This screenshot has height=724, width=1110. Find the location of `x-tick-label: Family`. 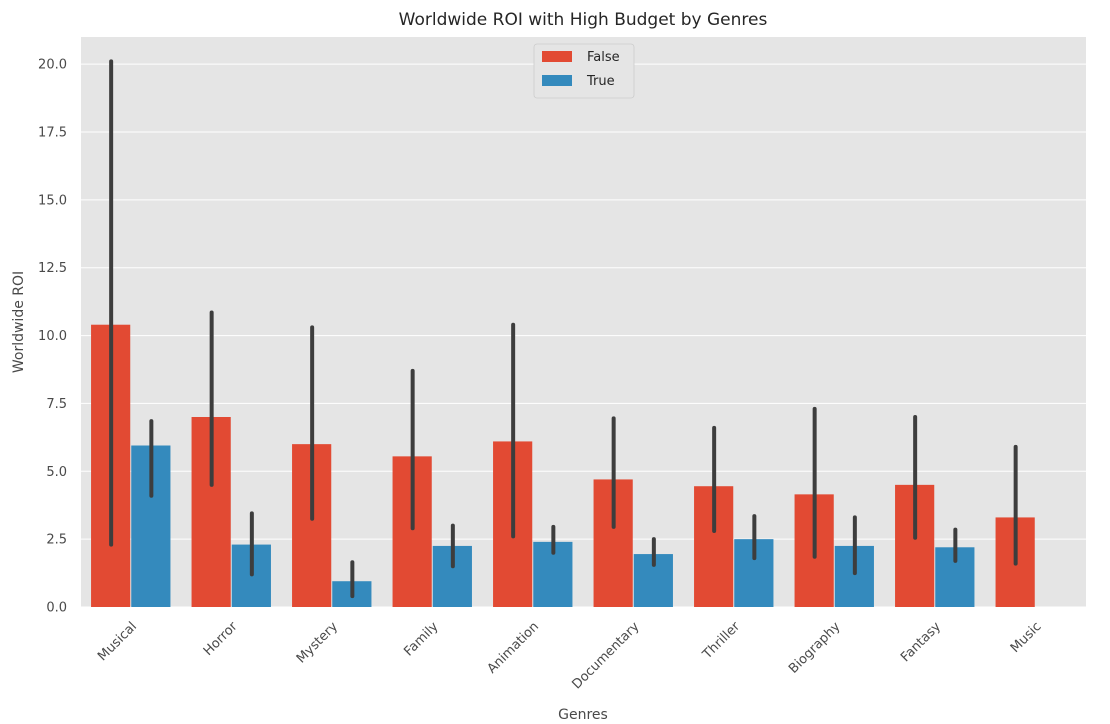

x-tick-label: Family is located at coordinates (421, 639).